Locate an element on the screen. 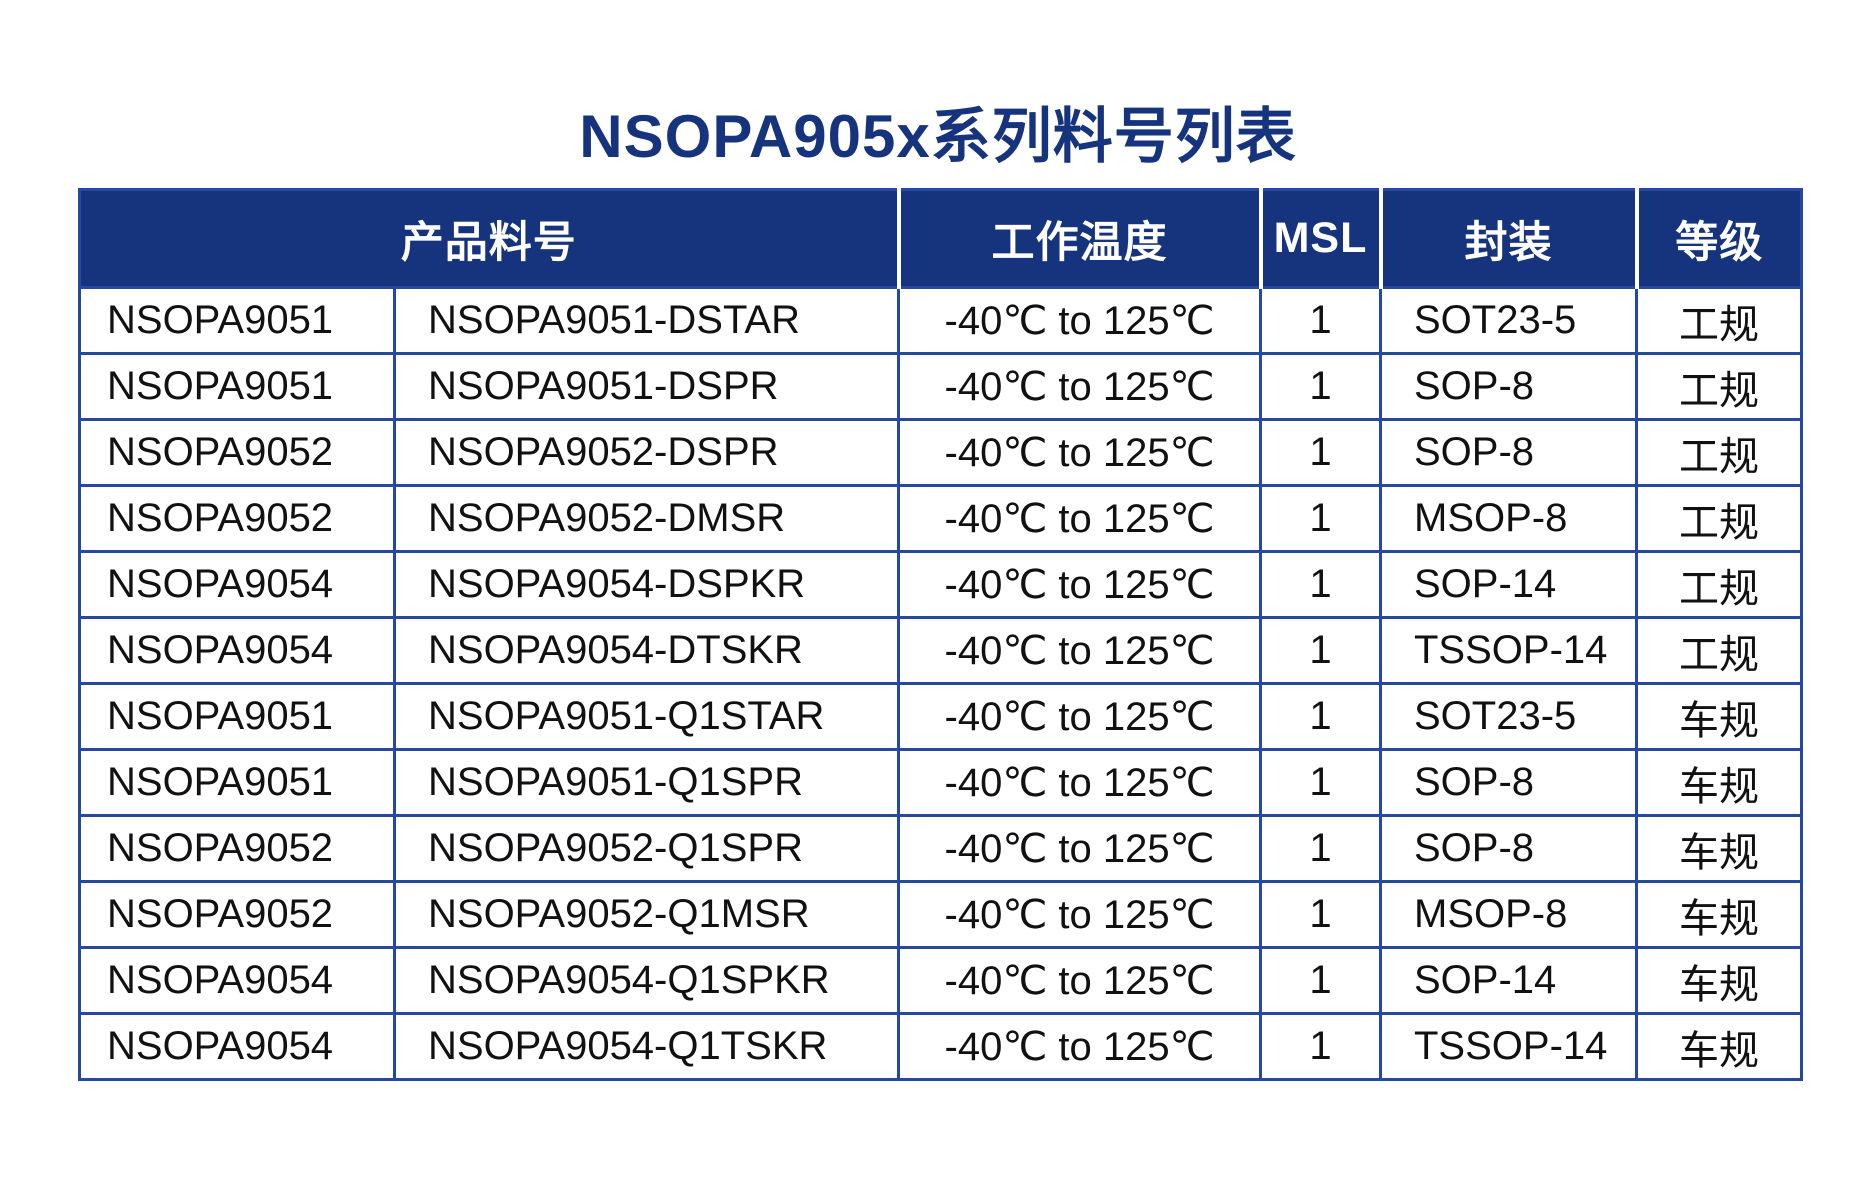 The height and width of the screenshot is (1186, 1876). cell-part-number: NSOPA9052-DMSR is located at coordinates (646, 518).